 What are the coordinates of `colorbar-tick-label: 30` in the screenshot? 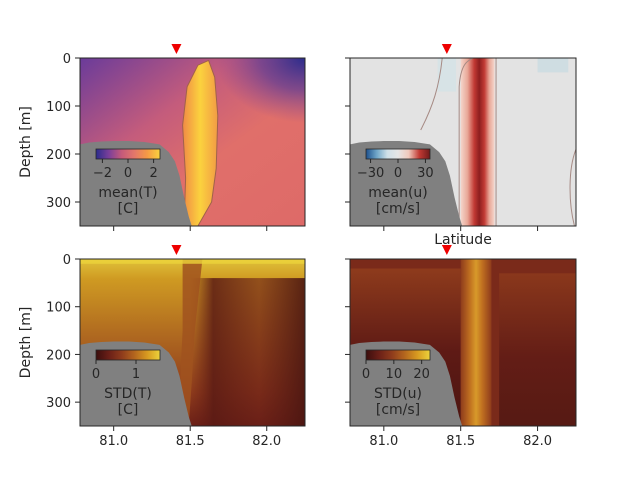 It's located at (425, 173).